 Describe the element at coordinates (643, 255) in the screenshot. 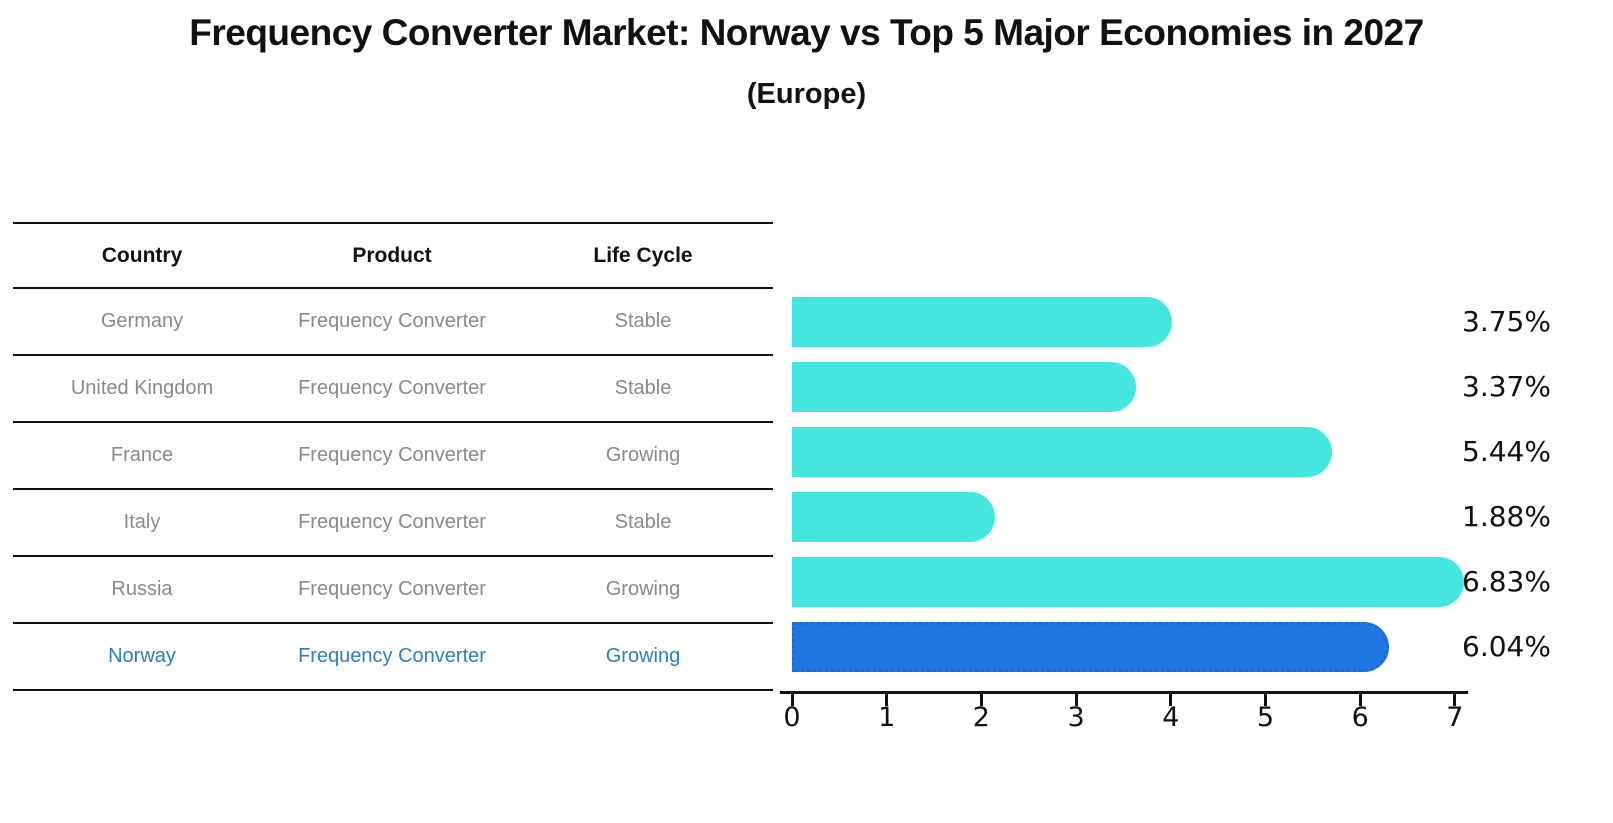

I see `column-header-life-cycle: Life Cycle` at that location.